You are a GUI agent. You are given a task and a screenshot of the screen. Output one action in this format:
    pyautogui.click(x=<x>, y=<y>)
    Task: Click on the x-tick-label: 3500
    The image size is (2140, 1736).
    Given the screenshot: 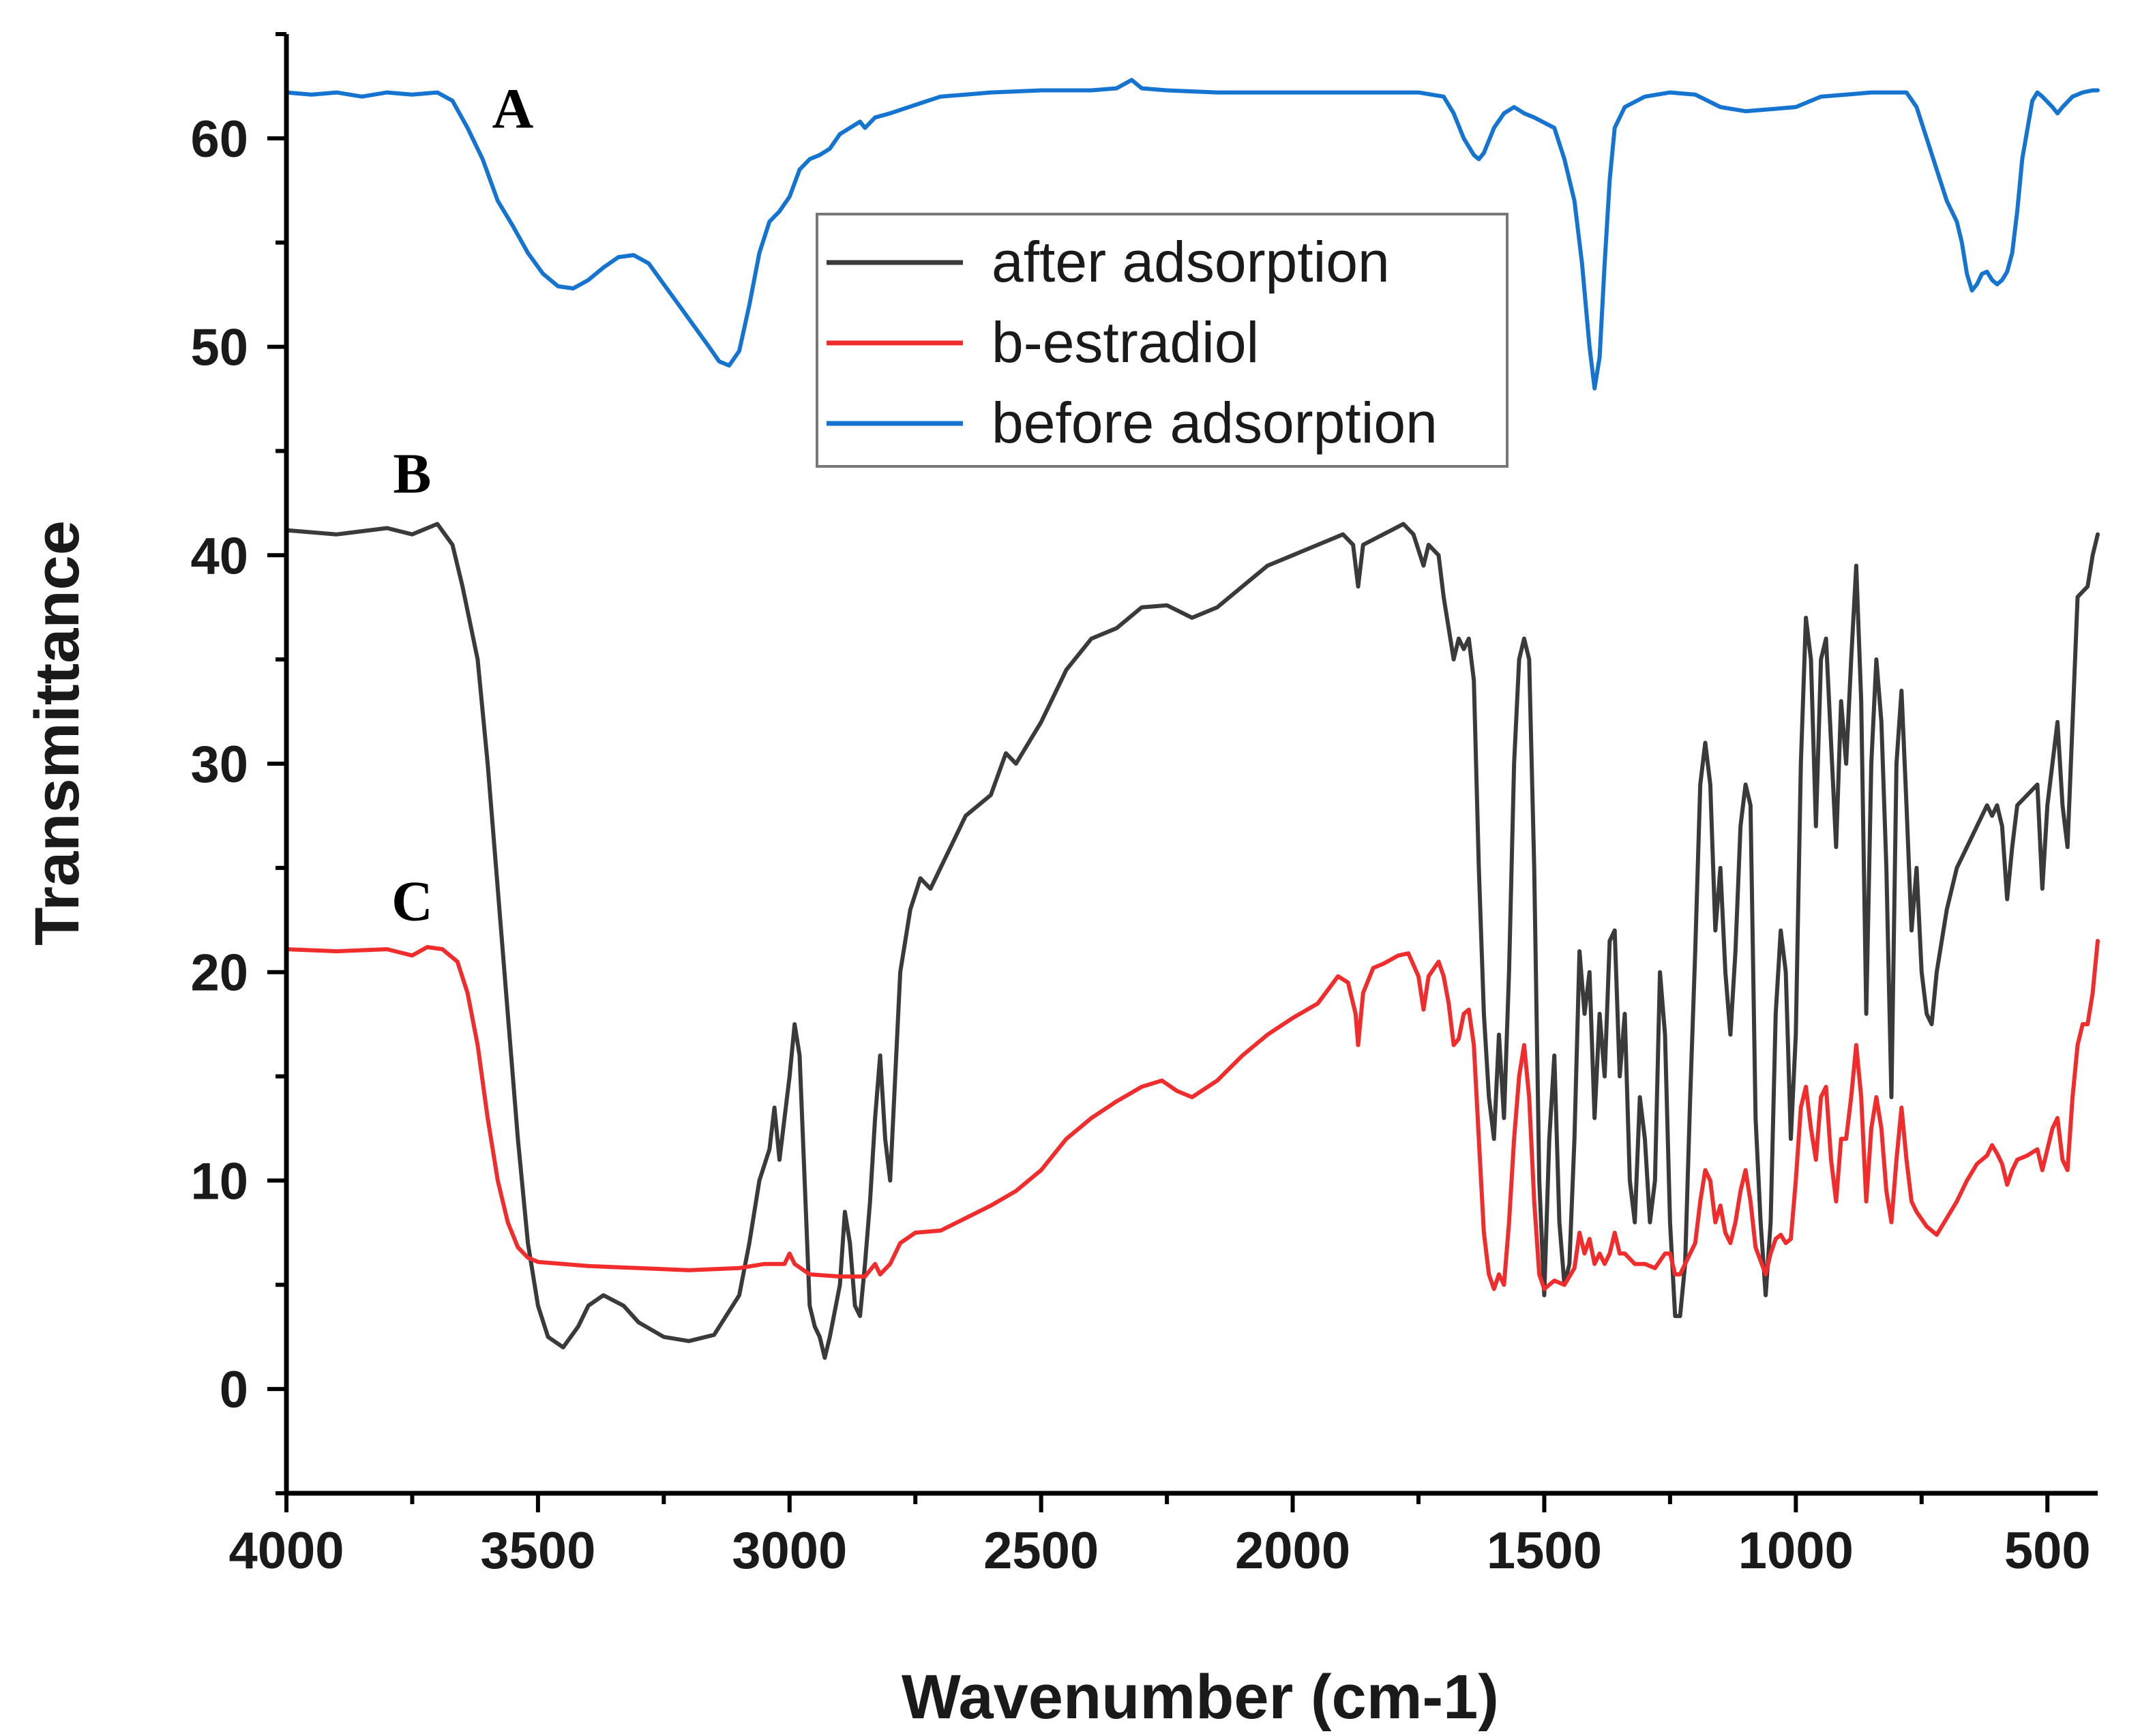 What is the action you would take?
    pyautogui.click(x=538, y=1551)
    